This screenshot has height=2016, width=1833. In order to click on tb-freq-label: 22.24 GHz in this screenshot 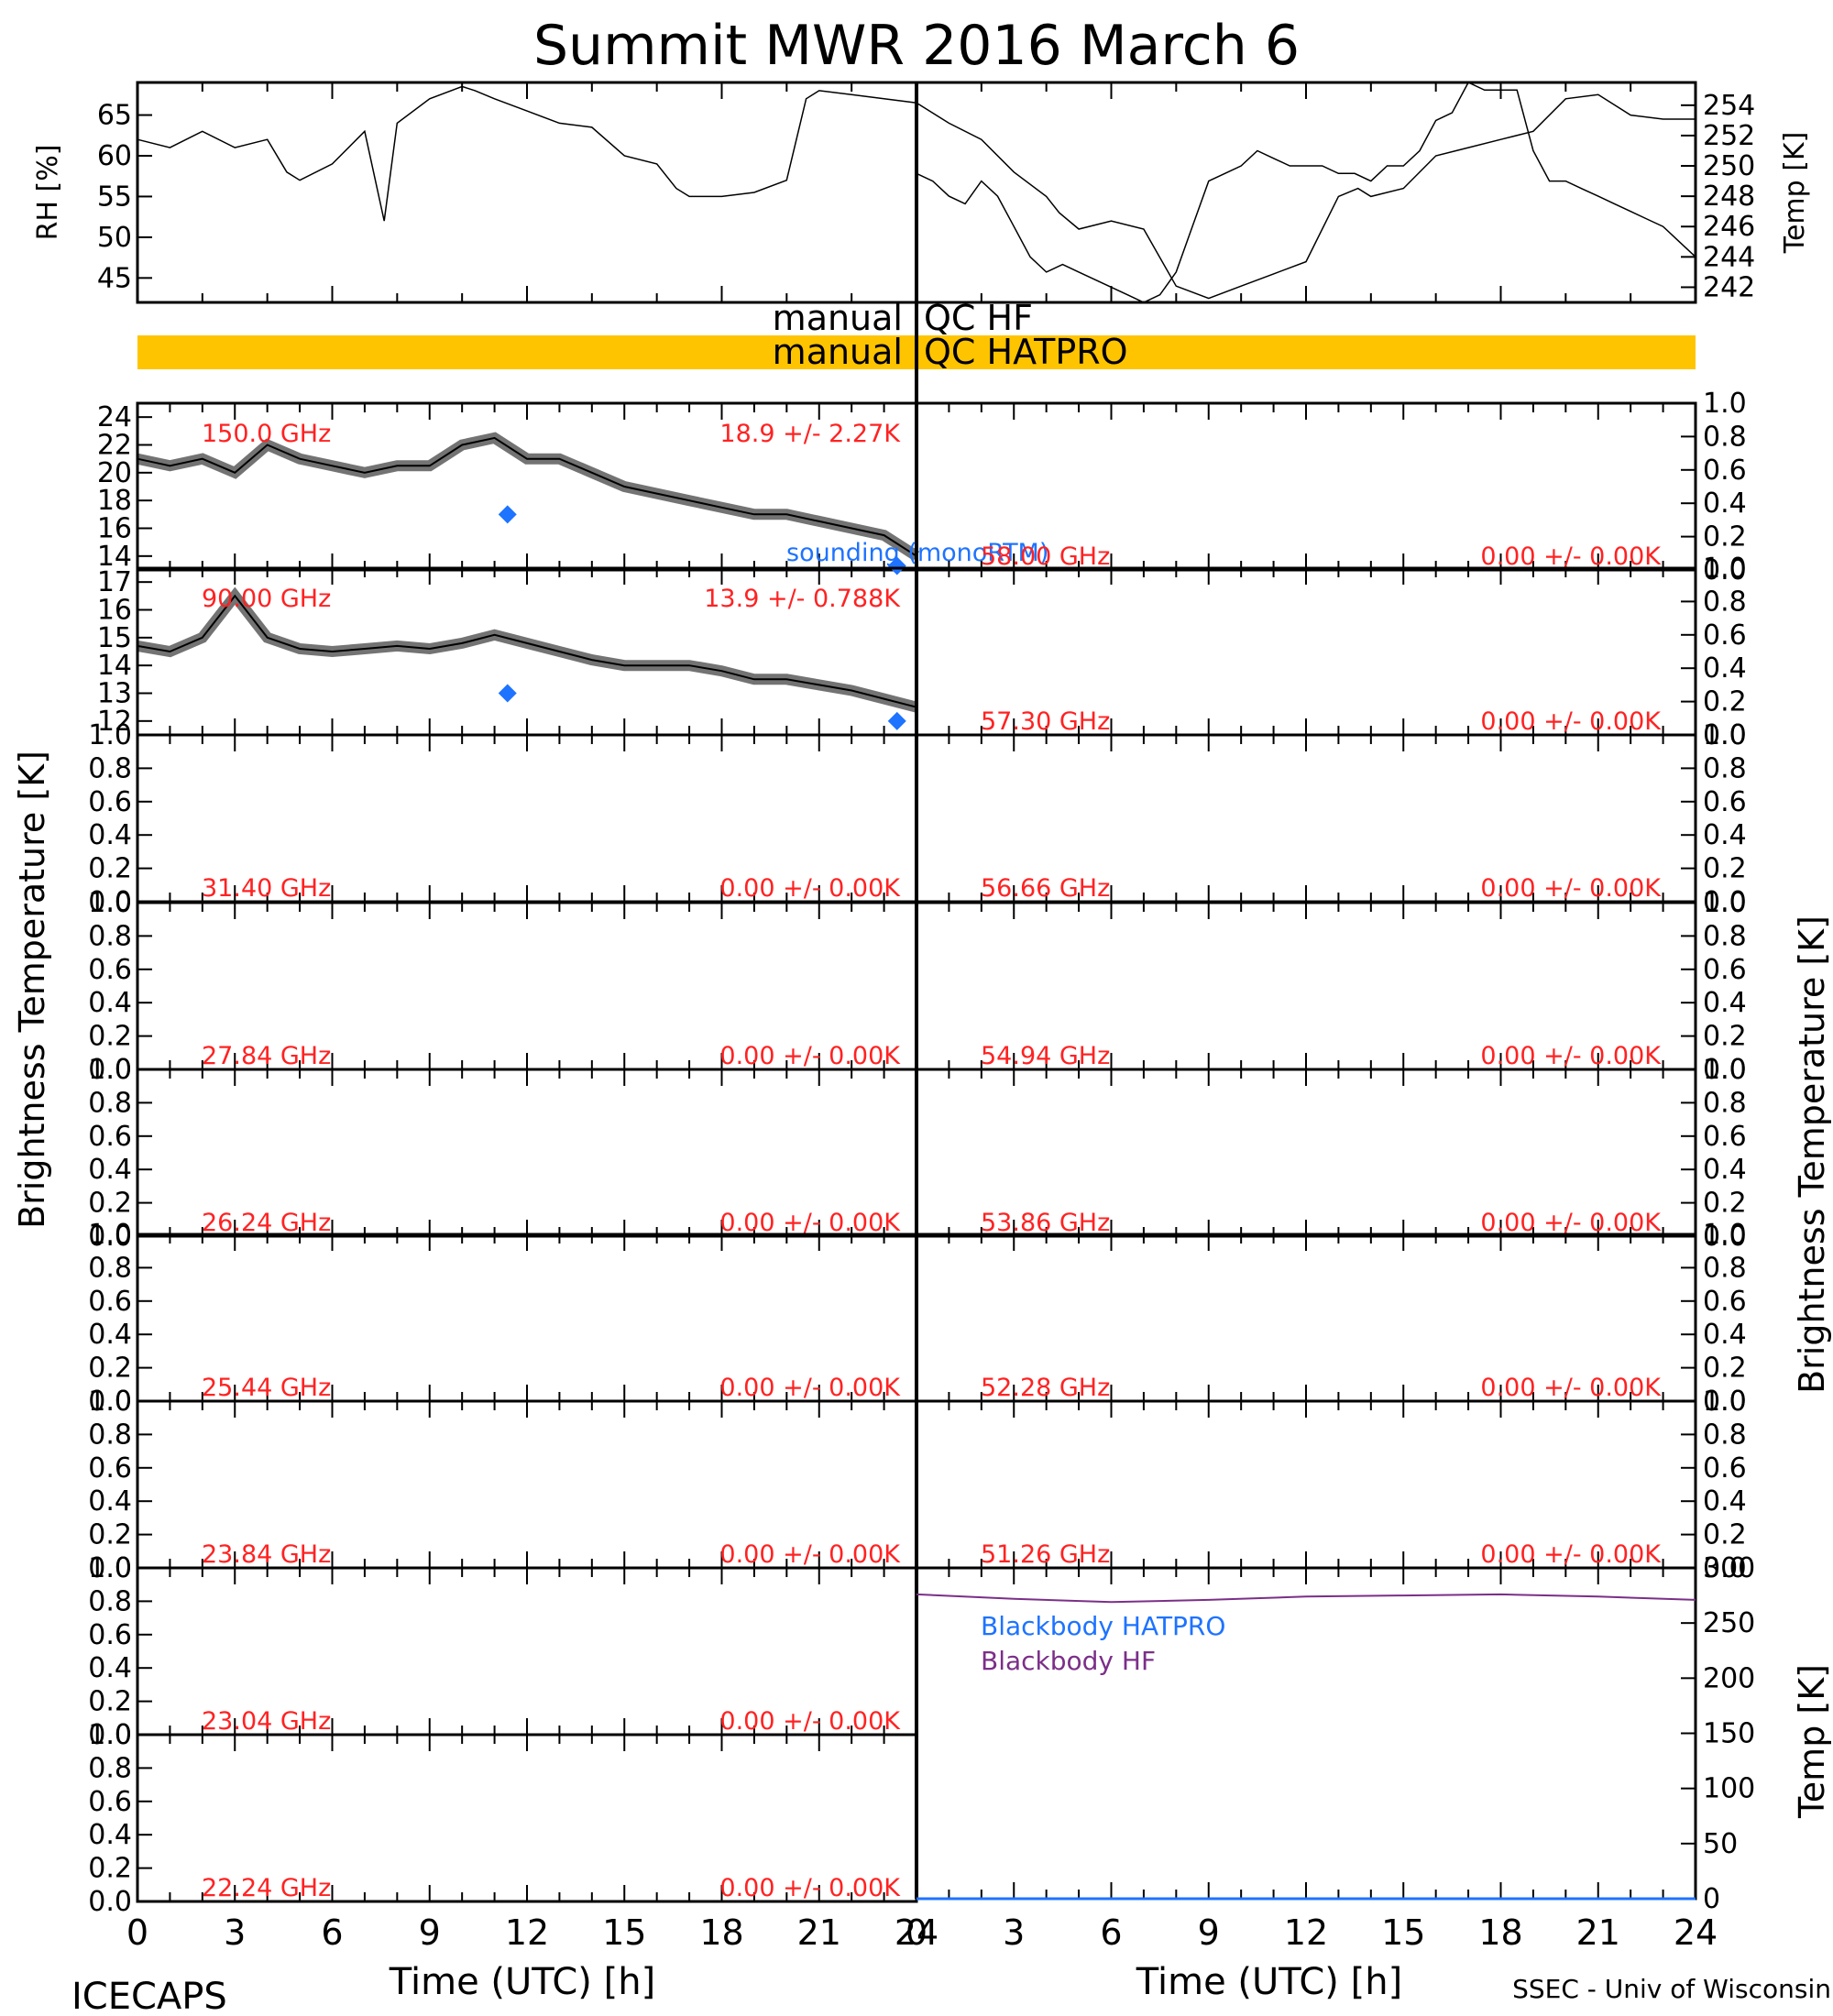, I will do `click(266, 1888)`.